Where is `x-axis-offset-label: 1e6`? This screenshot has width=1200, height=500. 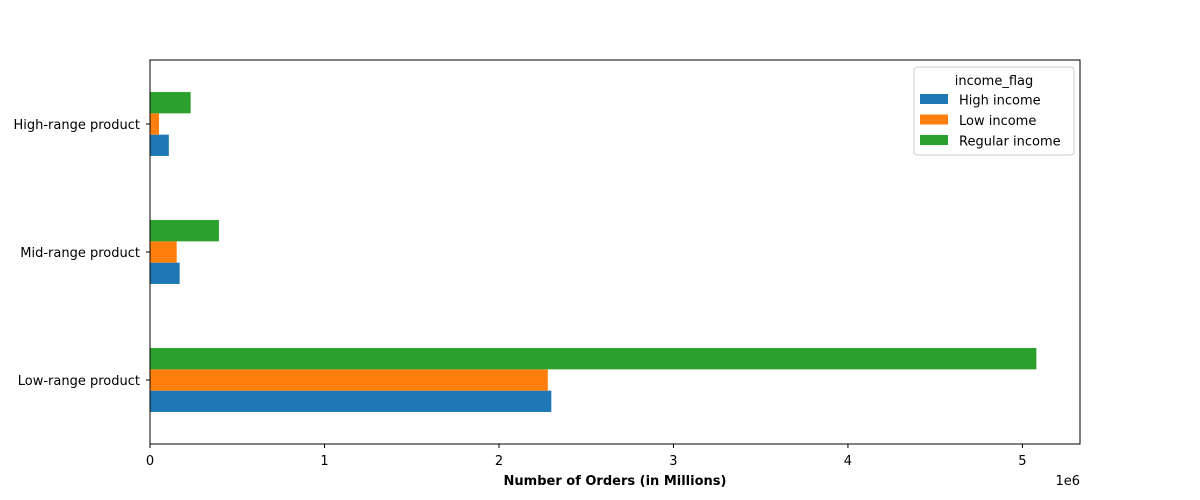 x-axis-offset-label: 1e6 is located at coordinates (1067, 481).